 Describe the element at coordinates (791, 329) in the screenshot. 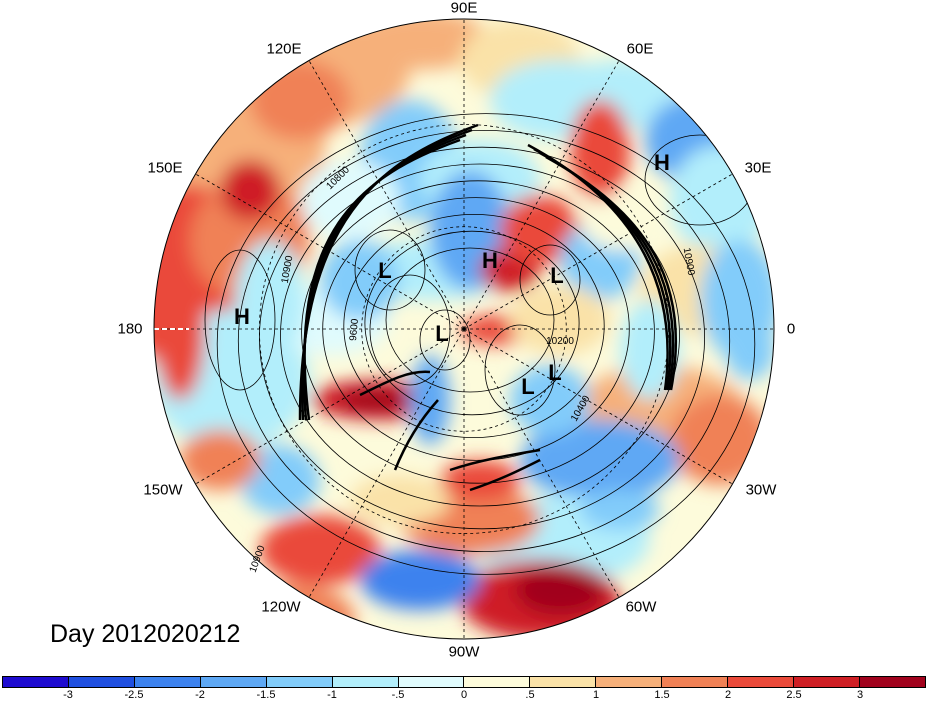

I see `lon-label-0: 0` at that location.